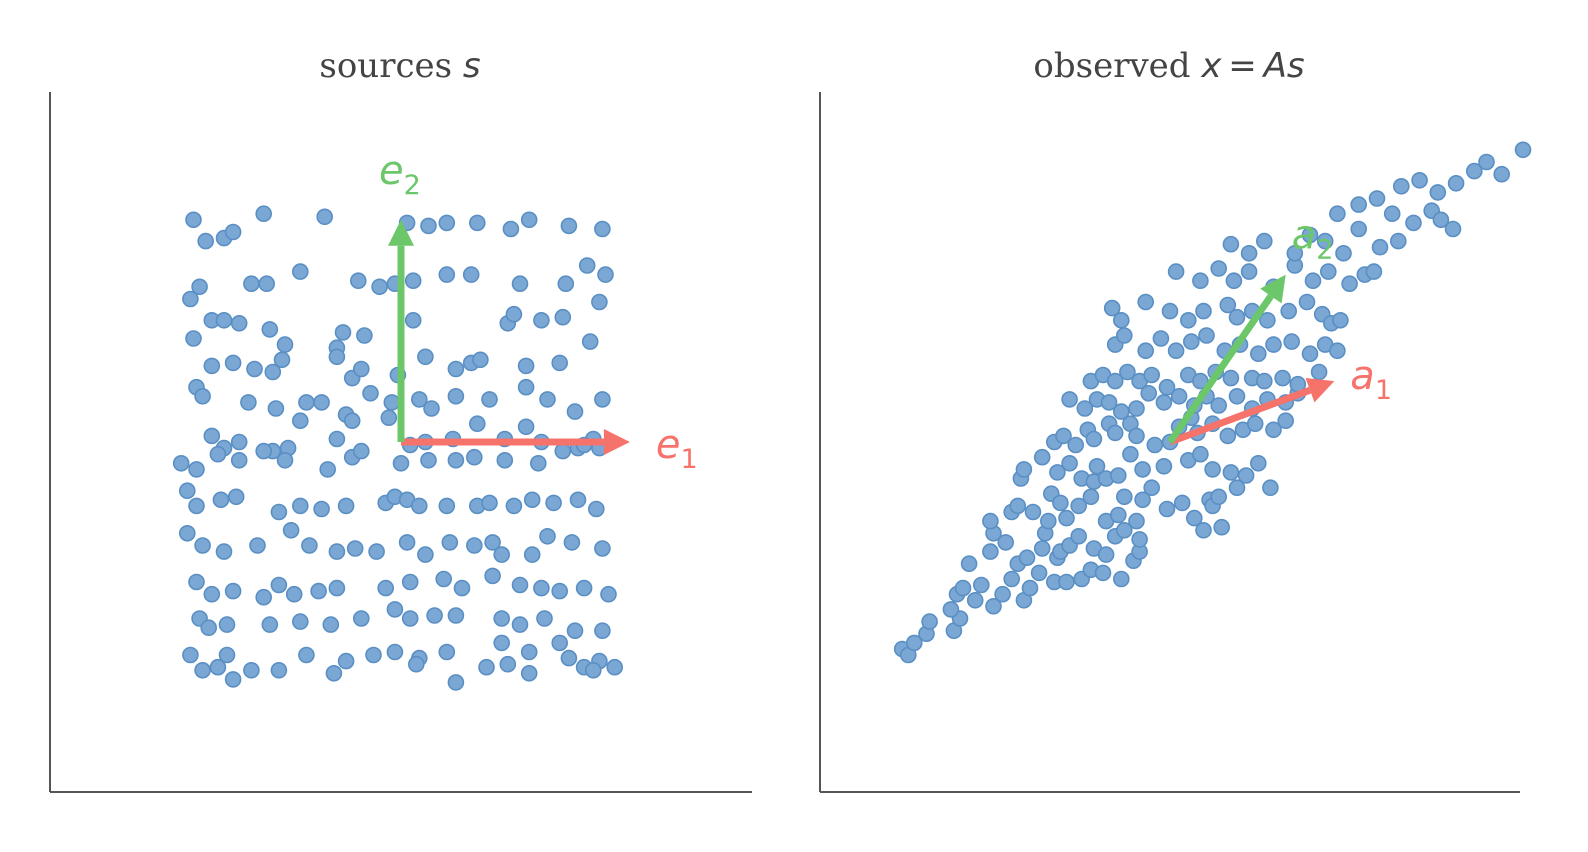 This screenshot has height=852, width=1588. What do you see at coordinates (1273, 289) in the screenshot?
I see `vector-a2-head` at bounding box center [1273, 289].